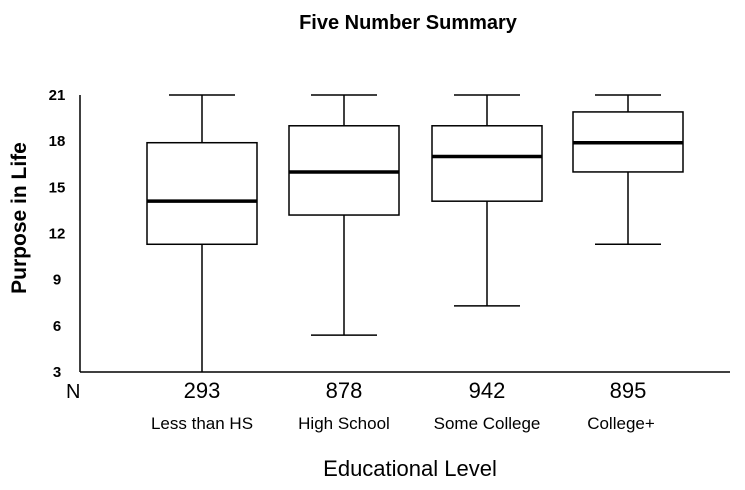  What do you see at coordinates (19, 218) in the screenshot?
I see `y-axis-label: Purpose in Life` at bounding box center [19, 218].